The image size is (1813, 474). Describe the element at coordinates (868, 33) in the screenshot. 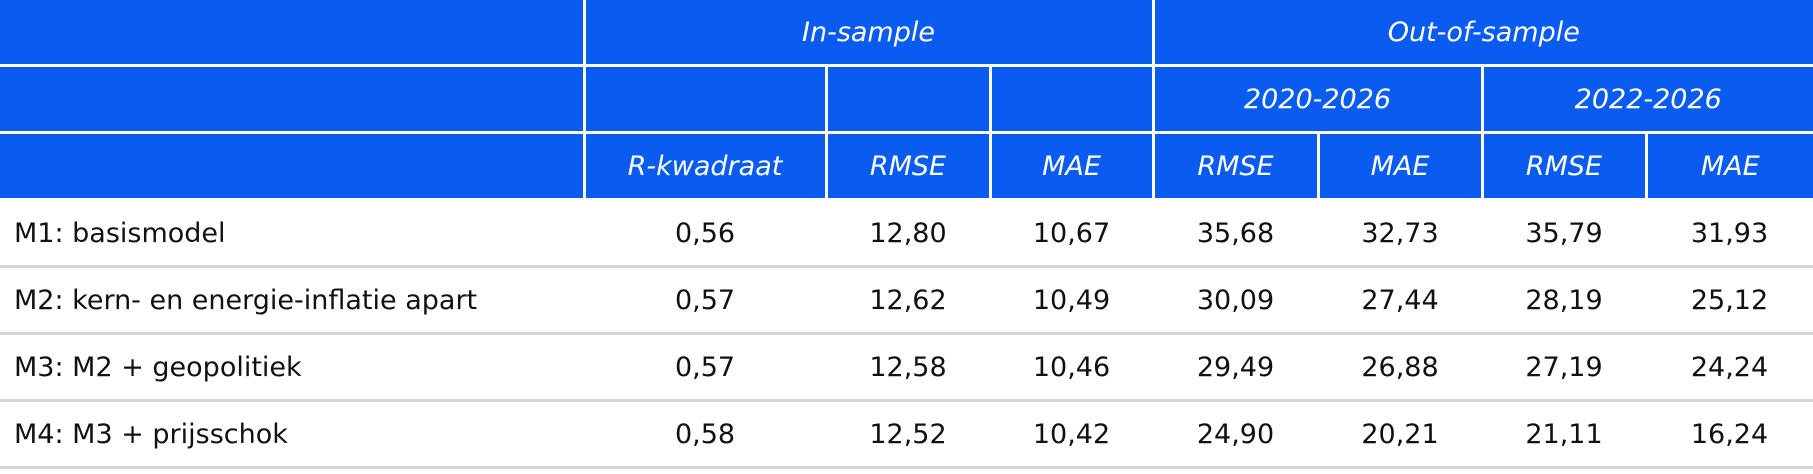

I see `group-header: In-sample` at that location.